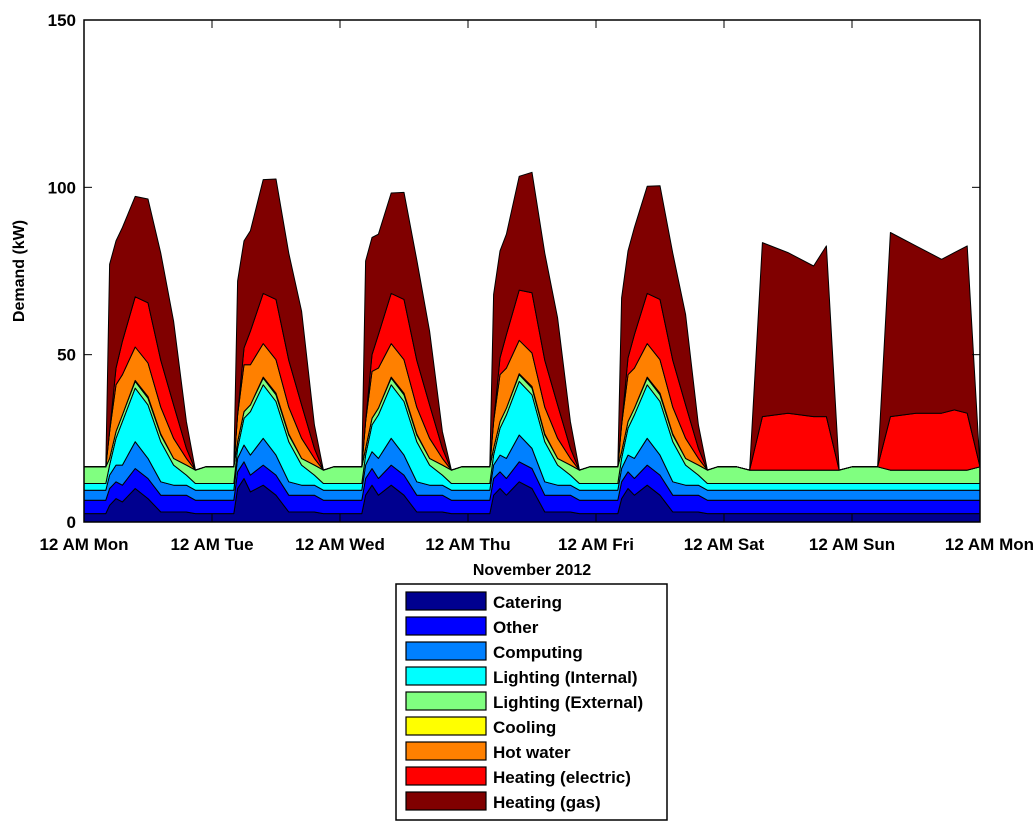 The width and height of the screenshot is (1036, 824). Describe the element at coordinates (565, 677) in the screenshot. I see `legend-label: Lighting (Internal)` at that location.